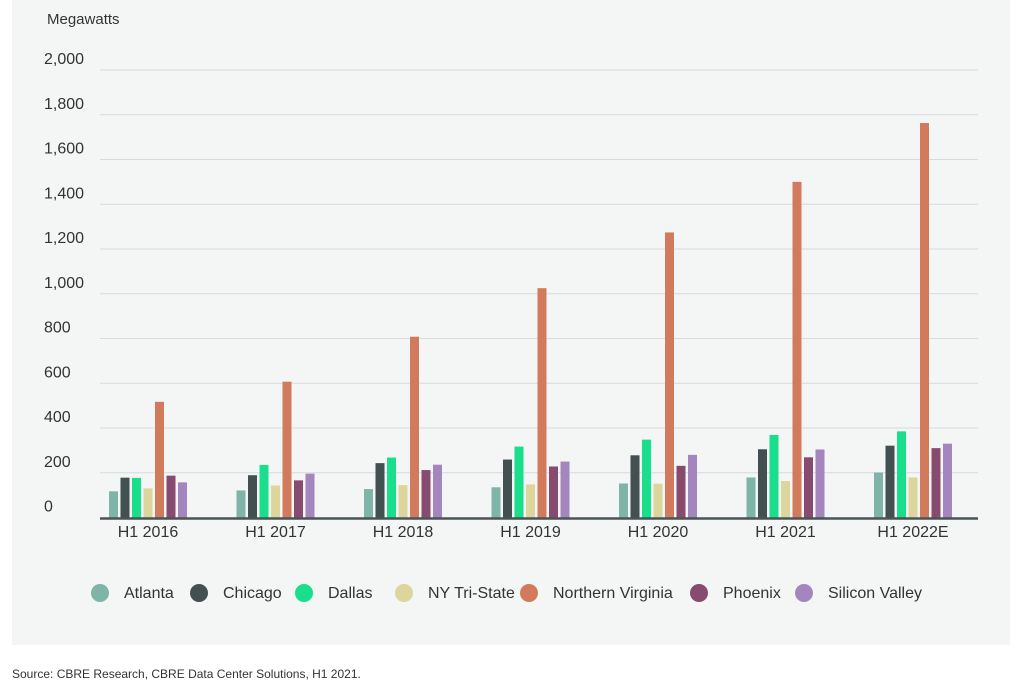 This screenshot has width=1024, height=687. What do you see at coordinates (658, 532) in the screenshot?
I see `x-tick-label: H1 2020` at bounding box center [658, 532].